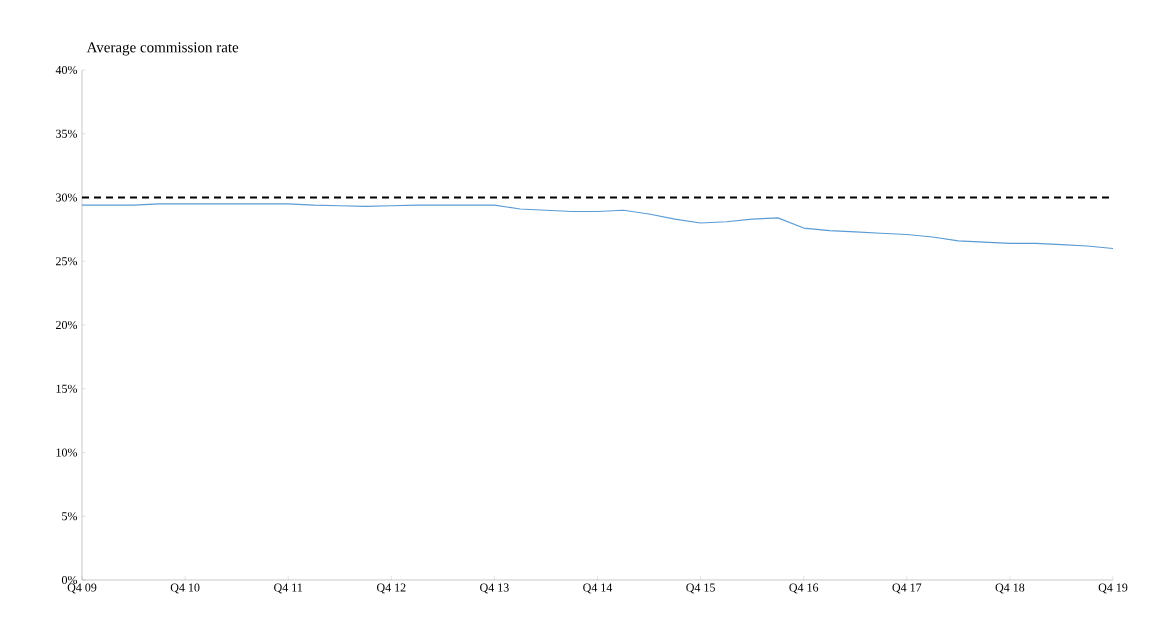 This screenshot has height=626, width=1149. What do you see at coordinates (67, 452) in the screenshot?
I see `y-tick-label: 10%` at bounding box center [67, 452].